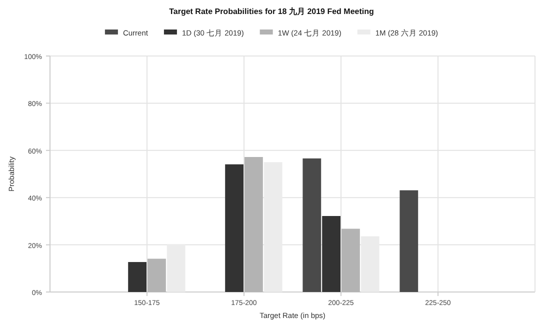  I want to click on chart-title: Target Rate Probabilities for 18 九月 2019 Fed Meeting, so click(271, 11).